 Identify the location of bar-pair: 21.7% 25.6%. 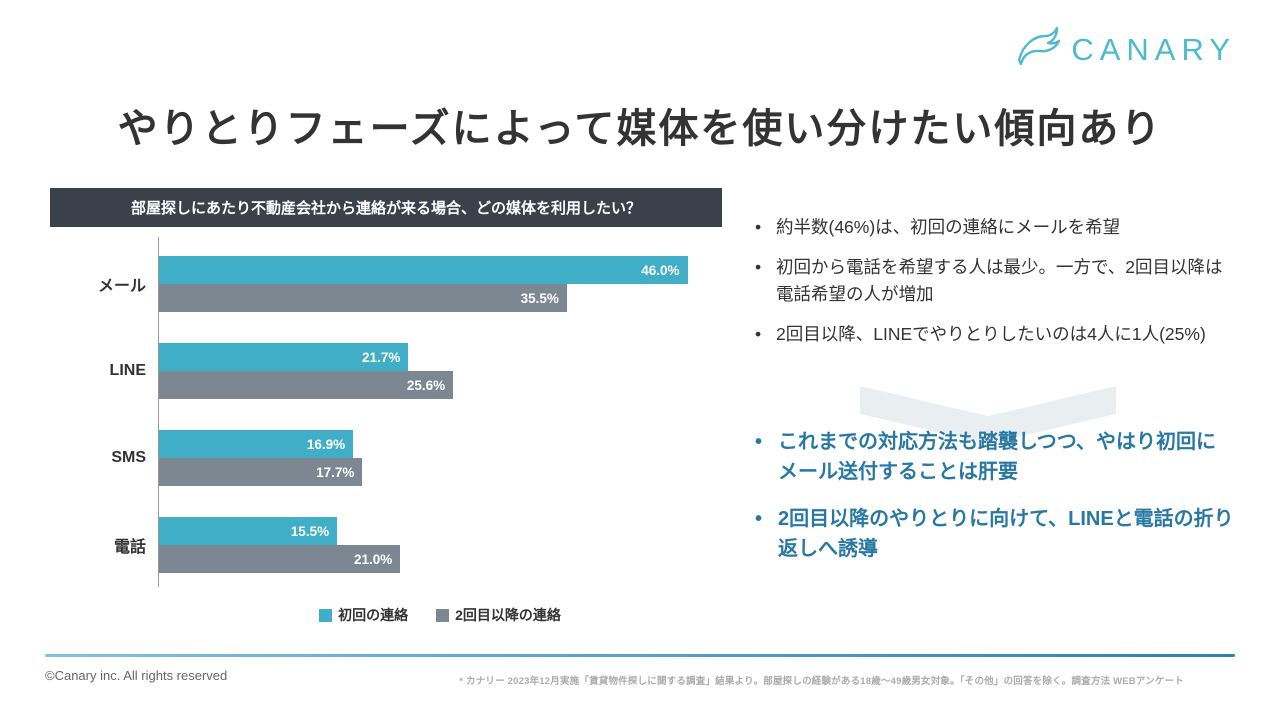
(440, 371).